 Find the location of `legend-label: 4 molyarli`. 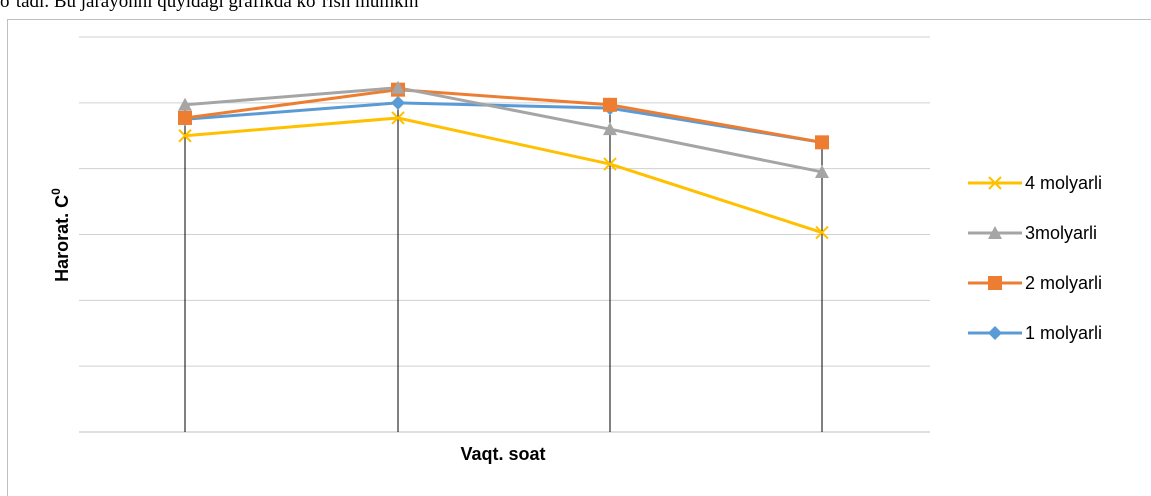

legend-label: 4 molyarli is located at coordinates (1063, 183).